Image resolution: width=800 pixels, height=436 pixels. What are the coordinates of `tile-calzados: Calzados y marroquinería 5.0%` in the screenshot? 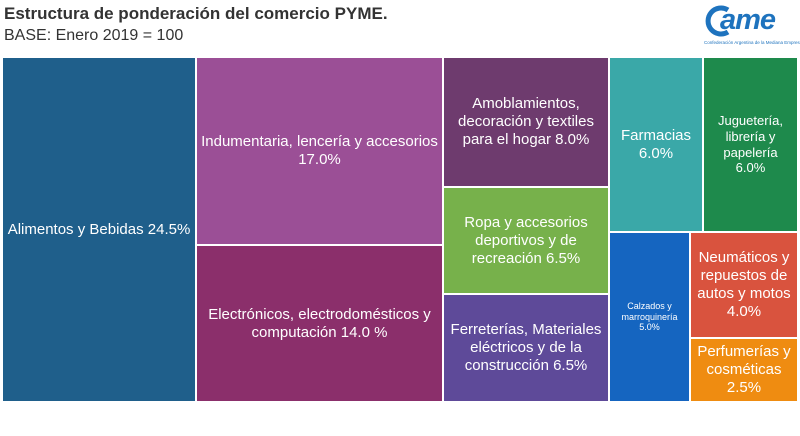 It's located at (649, 317).